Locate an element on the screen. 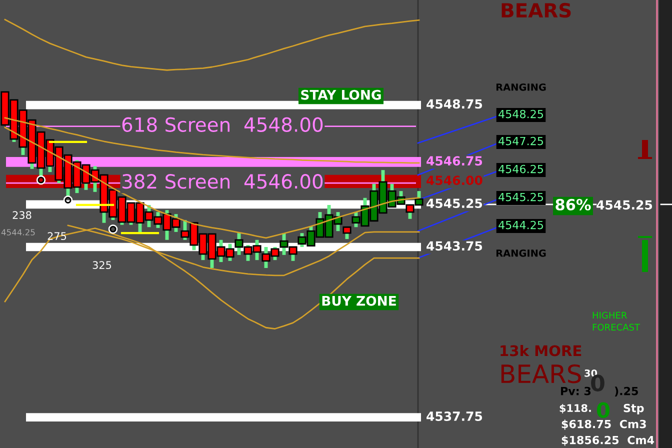 The width and height of the screenshot is (672, 448). ref-line-label: 4543.75 is located at coordinates (454, 246).